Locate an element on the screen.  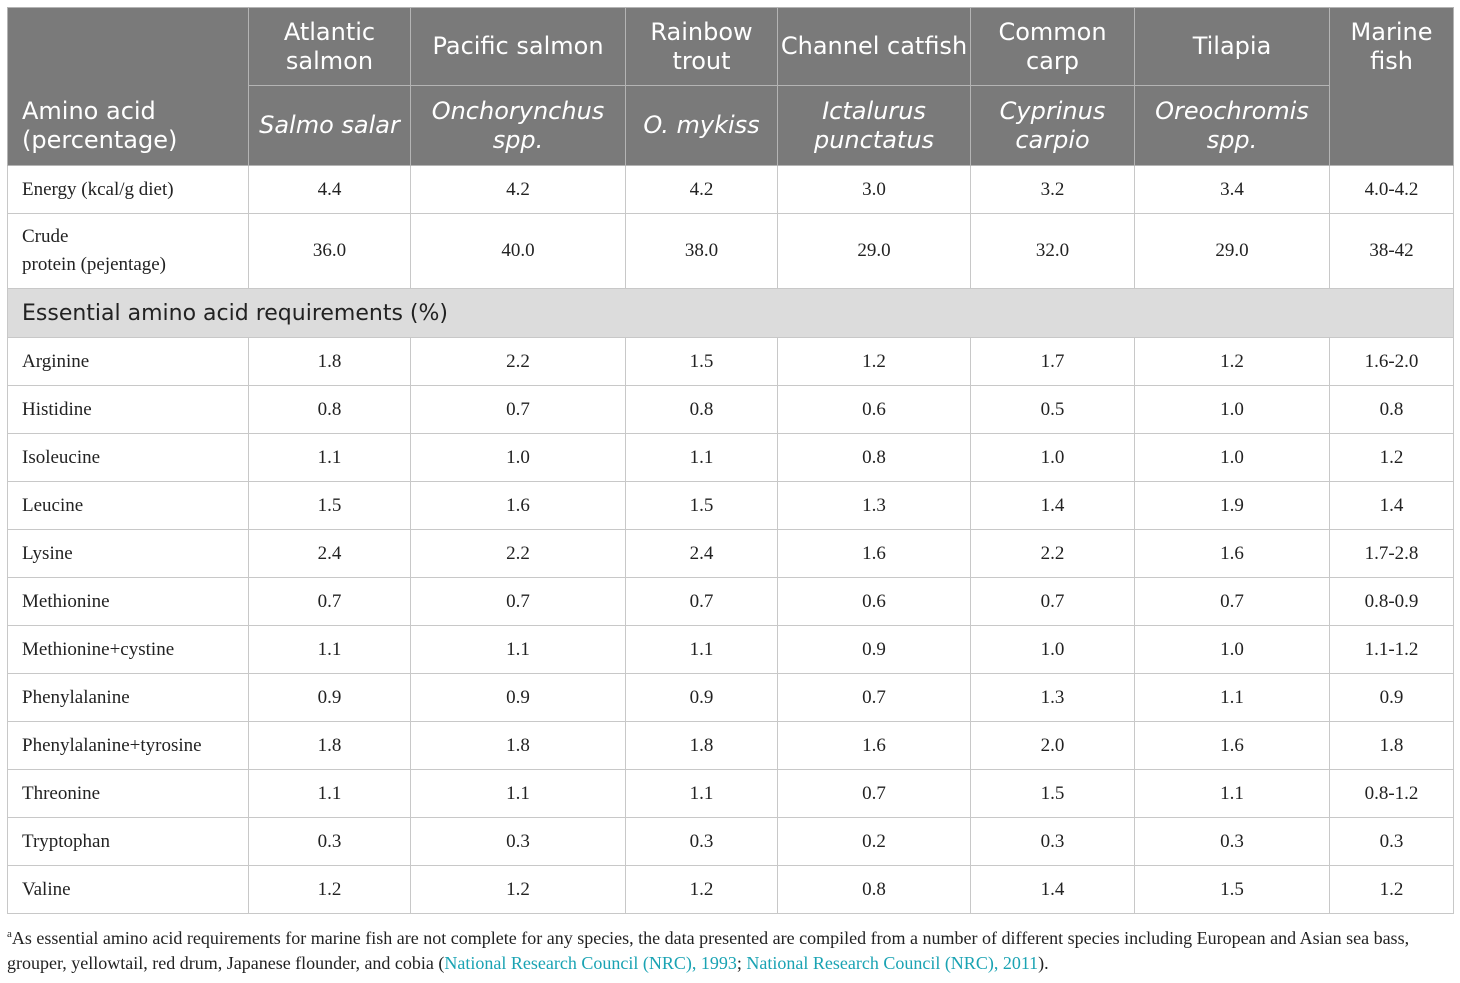
section-title: Essential amino acid requirements (%) is located at coordinates (730, 313).